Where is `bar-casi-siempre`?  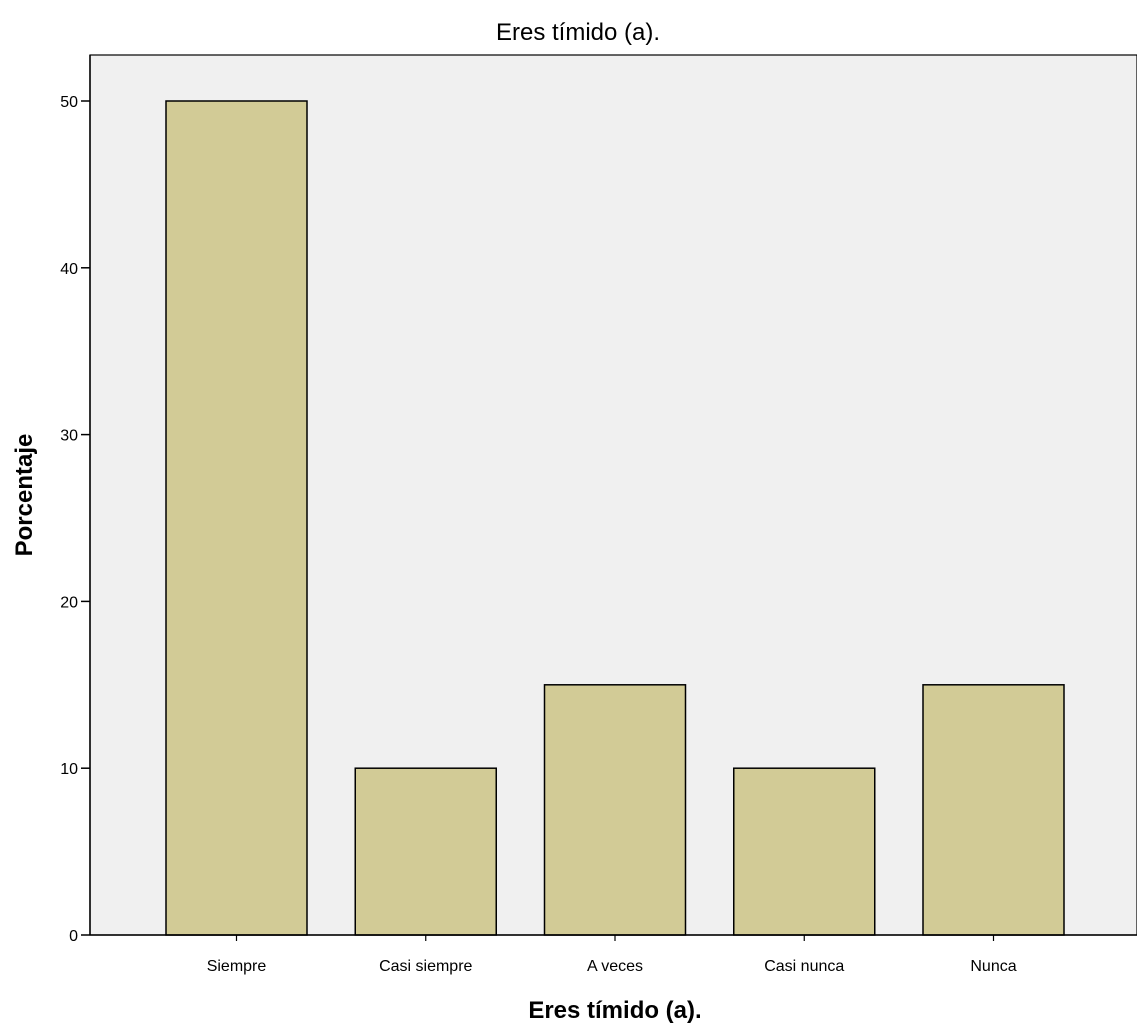
bar-casi-siempre is located at coordinates (425, 851).